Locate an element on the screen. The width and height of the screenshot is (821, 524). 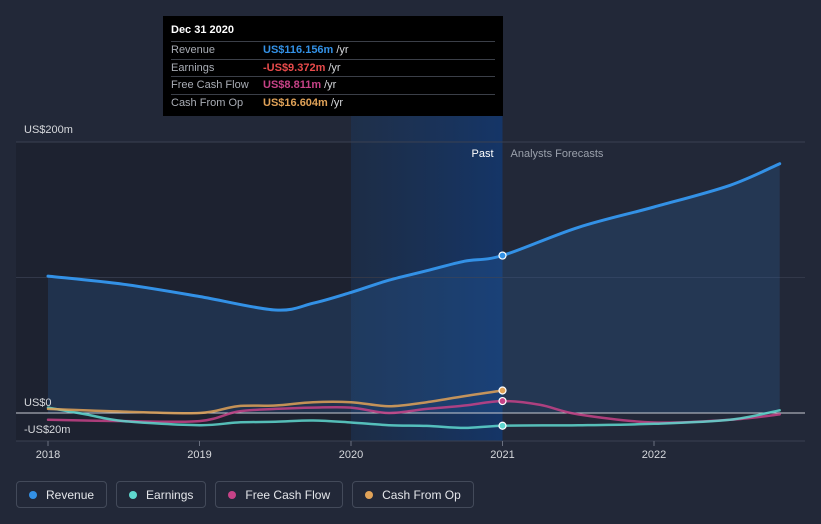
legend-label: Earnings is located at coordinates (170, 494).